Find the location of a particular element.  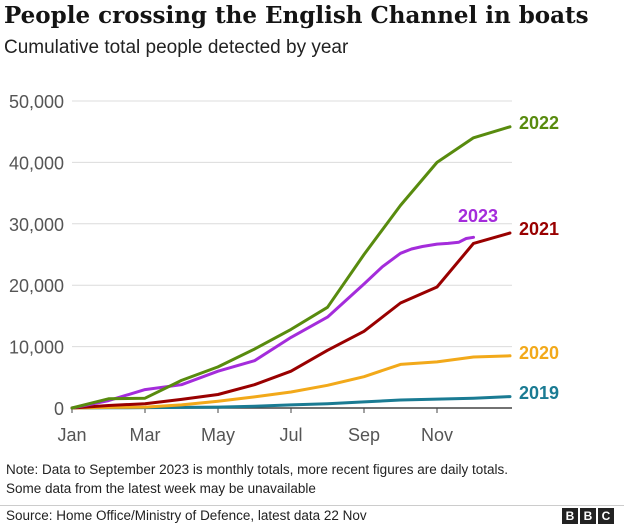

y-tick-label: 50,000 is located at coordinates (36, 102).